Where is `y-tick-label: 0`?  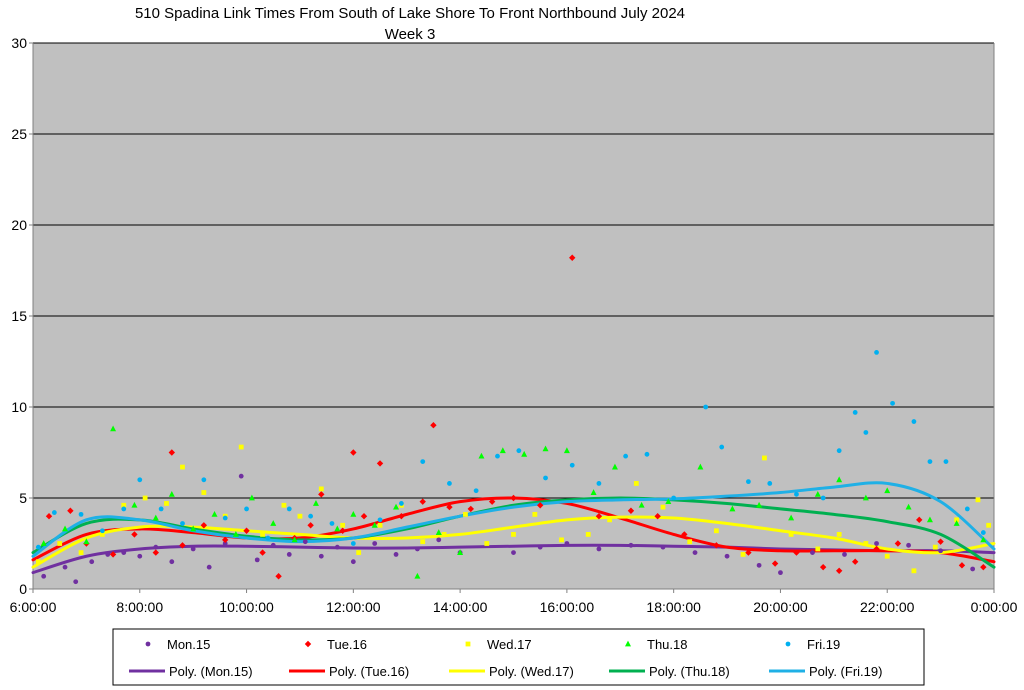 y-tick-label: 0 is located at coordinates (23, 589).